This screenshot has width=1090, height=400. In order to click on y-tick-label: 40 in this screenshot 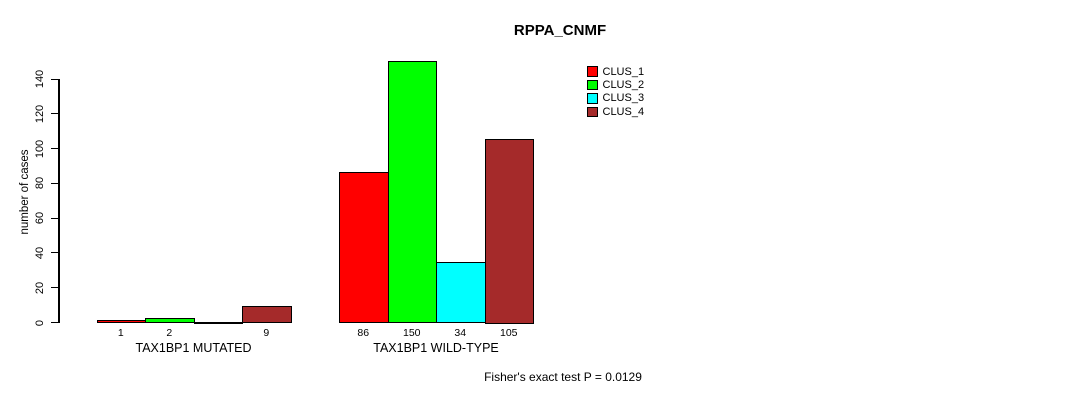, I will do `click(40, 253)`.